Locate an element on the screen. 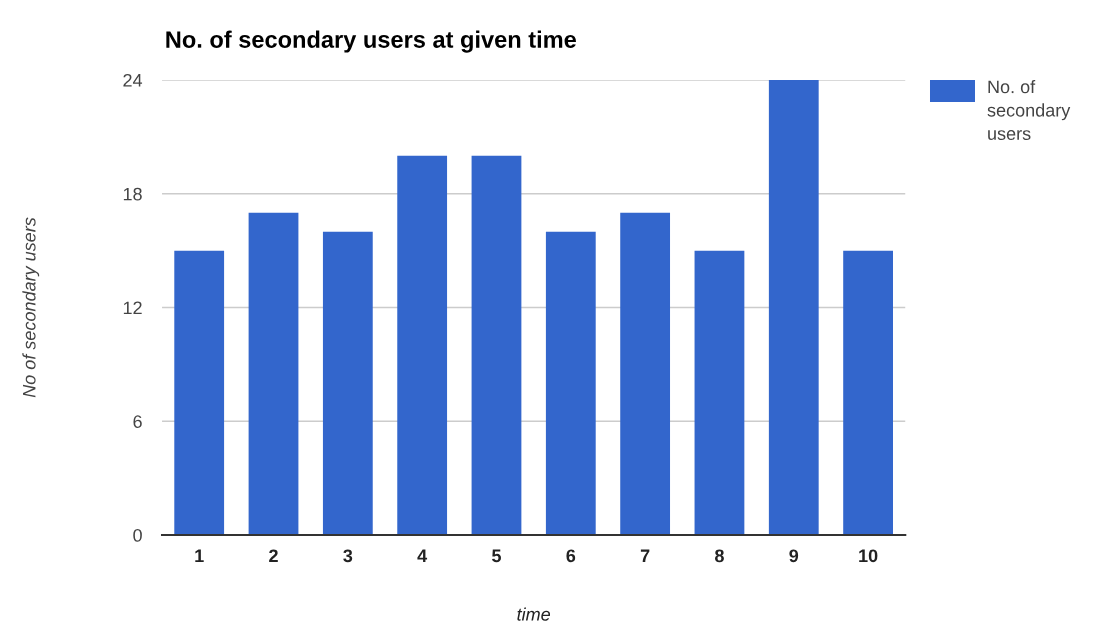  y-tick-label: 18 is located at coordinates (132, 194).